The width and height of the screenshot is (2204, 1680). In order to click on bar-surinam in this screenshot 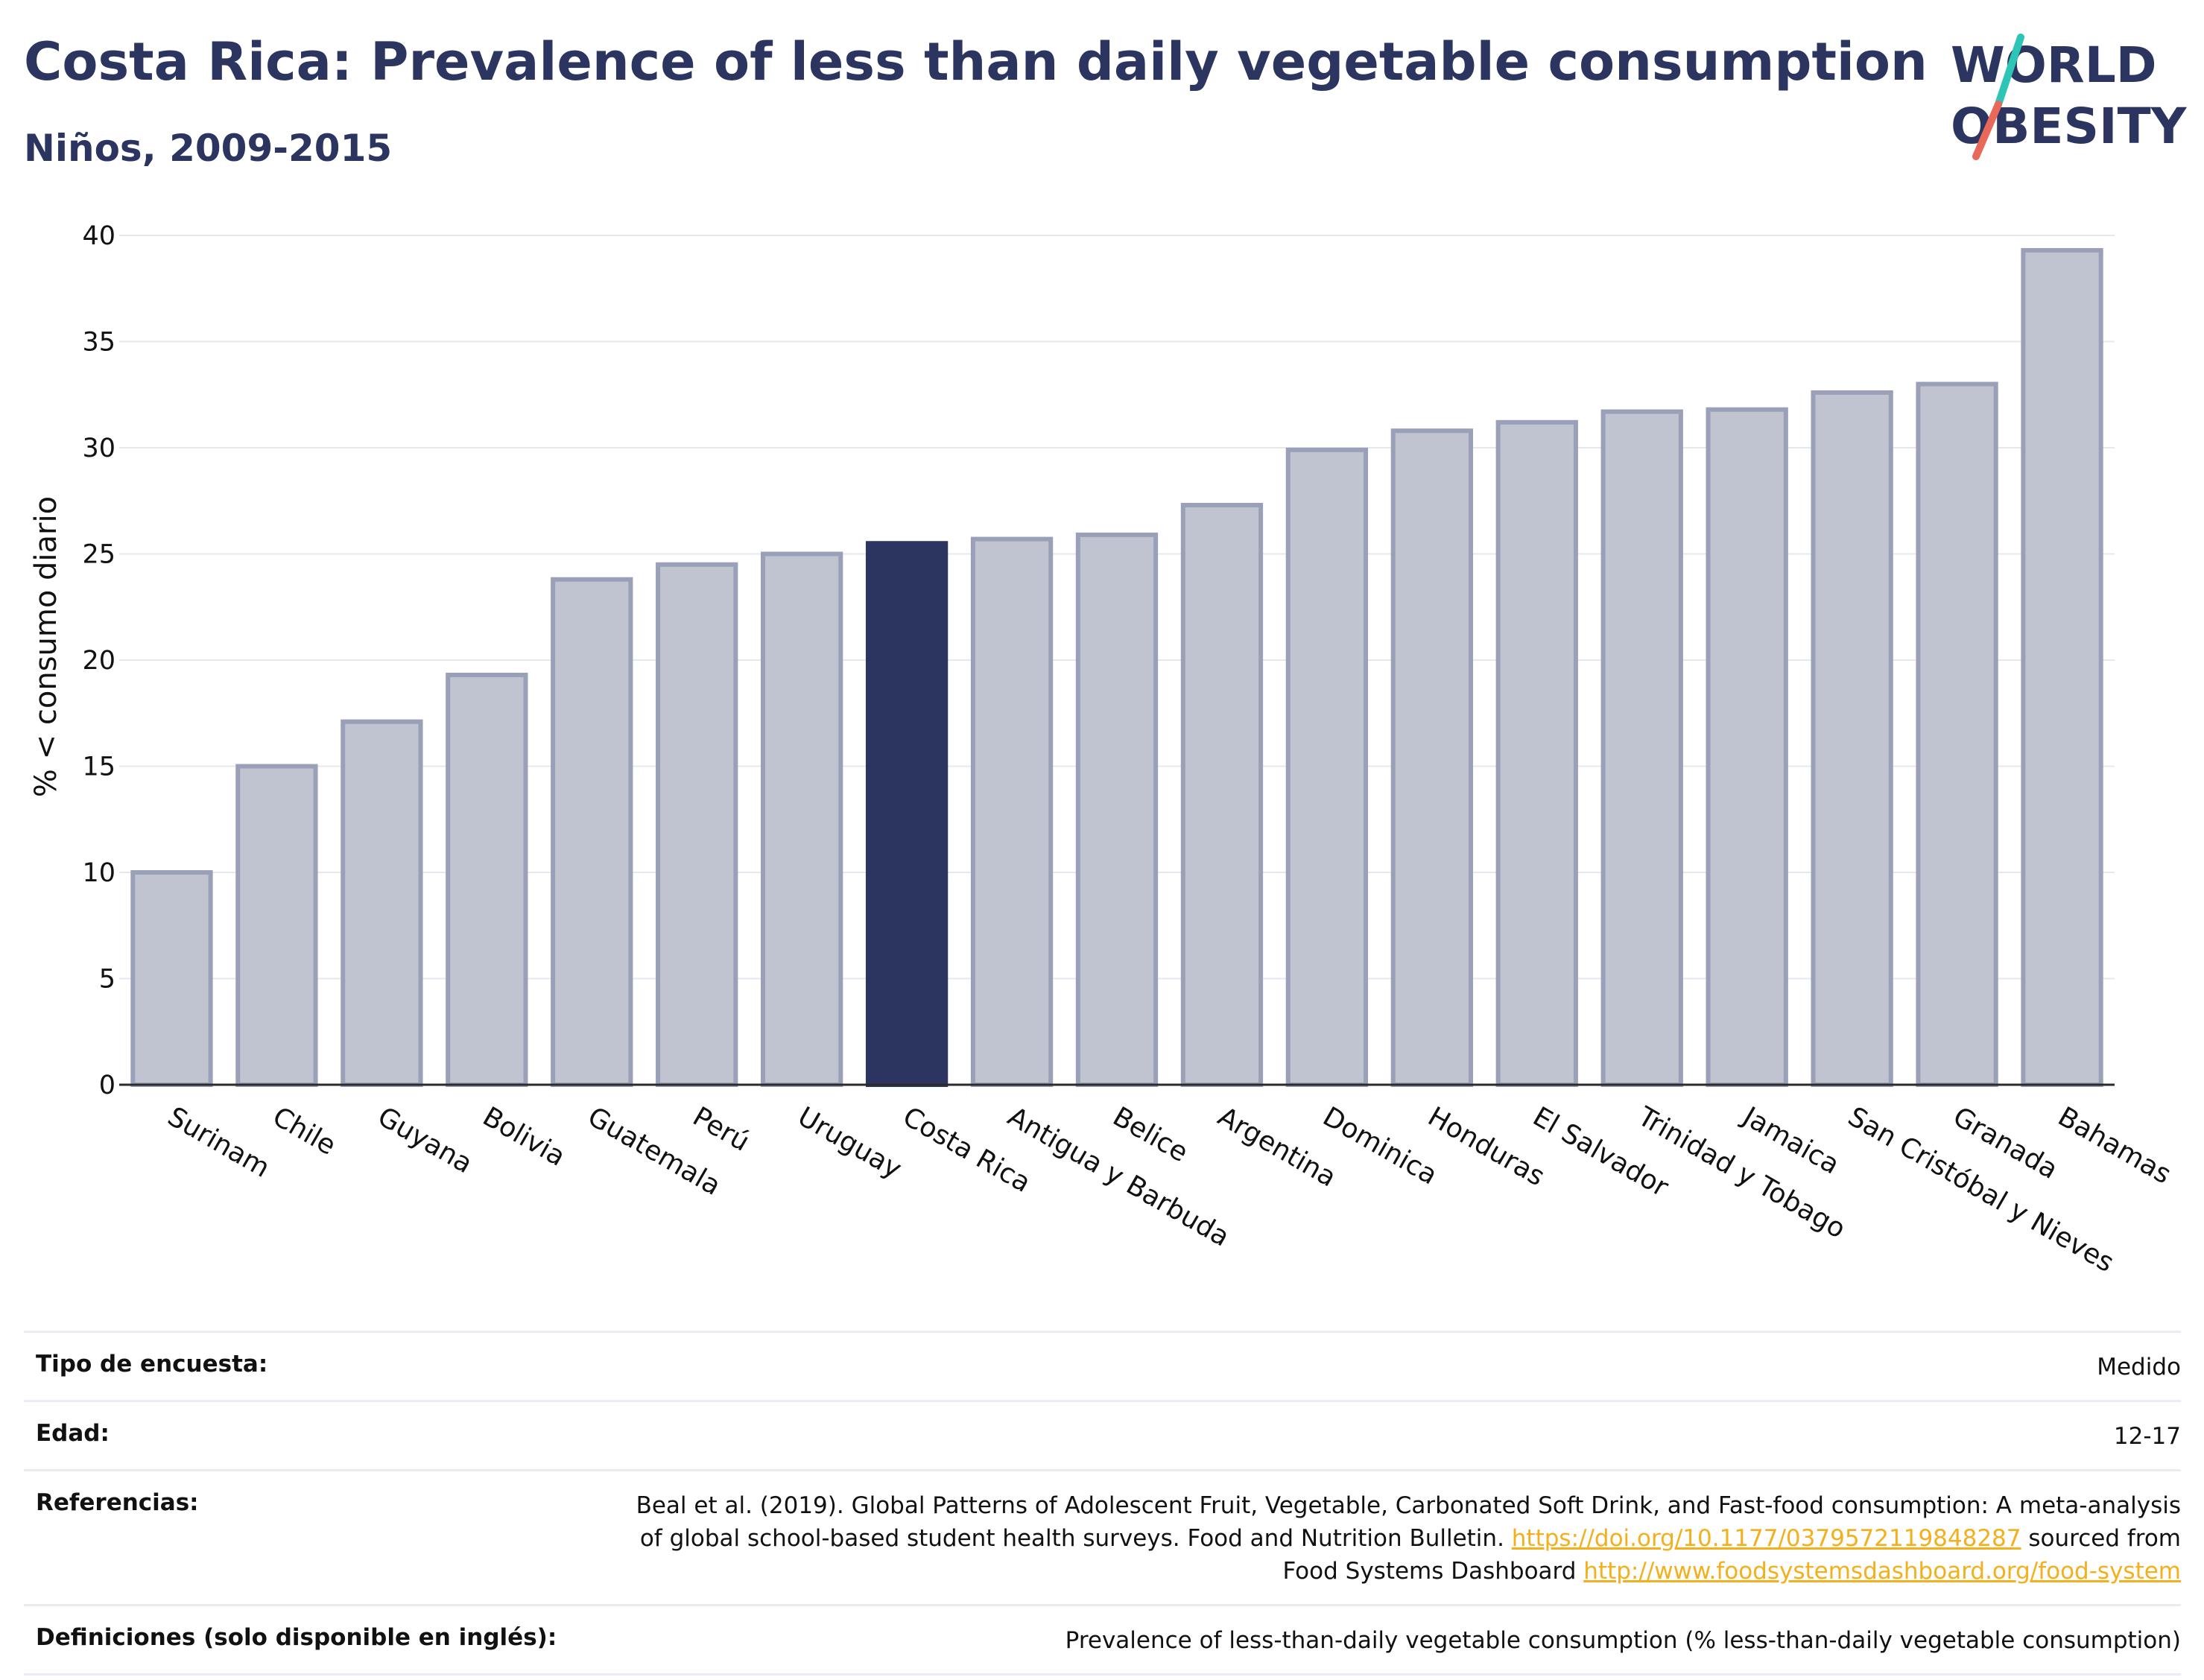, I will do `click(171, 978)`.